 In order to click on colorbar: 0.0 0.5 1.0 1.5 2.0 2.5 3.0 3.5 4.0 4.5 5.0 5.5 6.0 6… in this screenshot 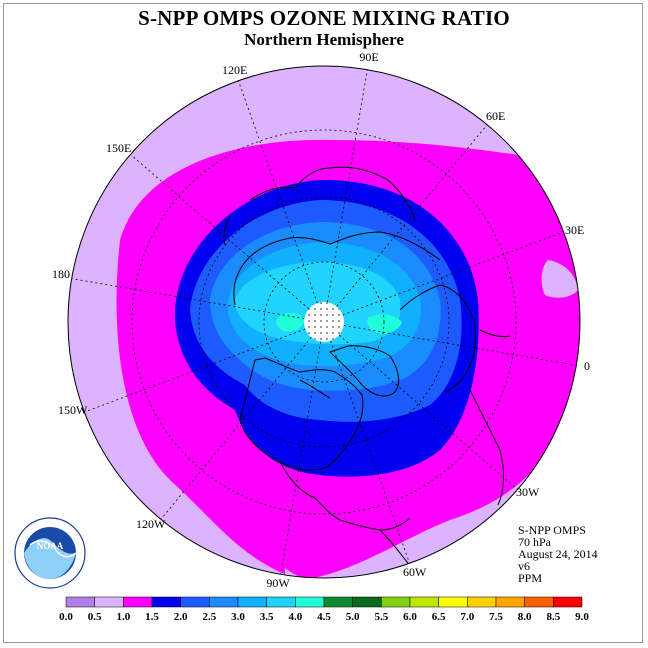, I will do `click(324, 609)`.